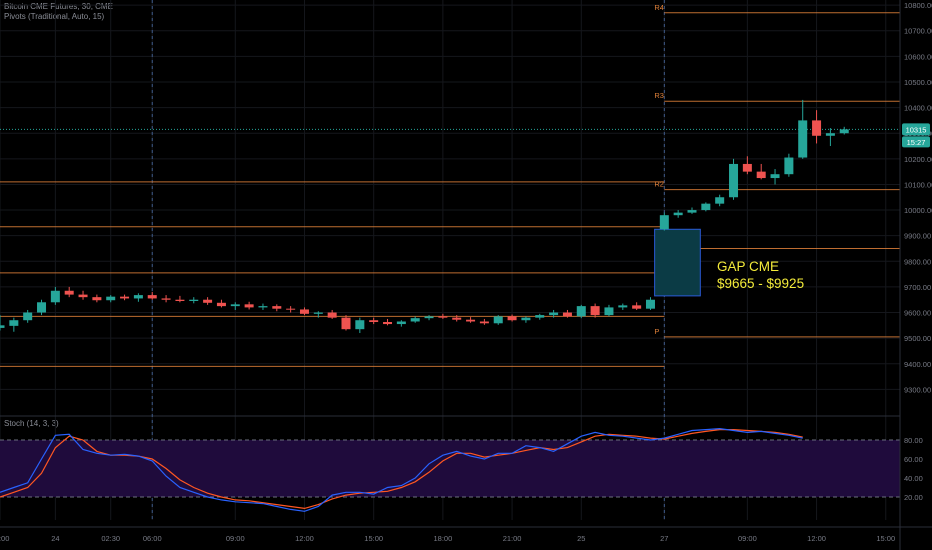 The width and height of the screenshot is (932, 550). What do you see at coordinates (918, 56) in the screenshot?
I see `price-tick-label: 10600.00` at bounding box center [918, 56].